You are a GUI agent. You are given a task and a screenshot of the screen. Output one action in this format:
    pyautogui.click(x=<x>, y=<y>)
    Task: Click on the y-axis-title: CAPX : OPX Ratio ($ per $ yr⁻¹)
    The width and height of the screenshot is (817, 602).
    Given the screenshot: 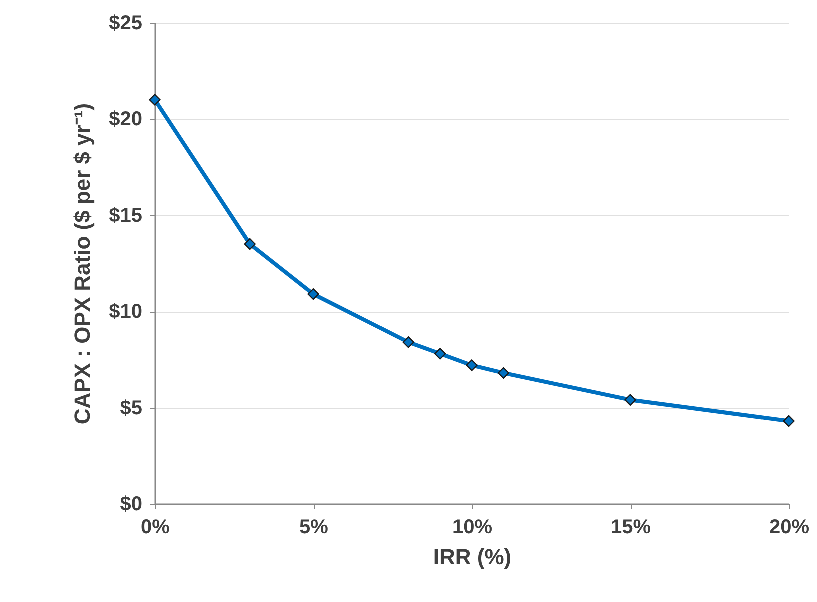 What is the action you would take?
    pyautogui.click(x=83, y=264)
    